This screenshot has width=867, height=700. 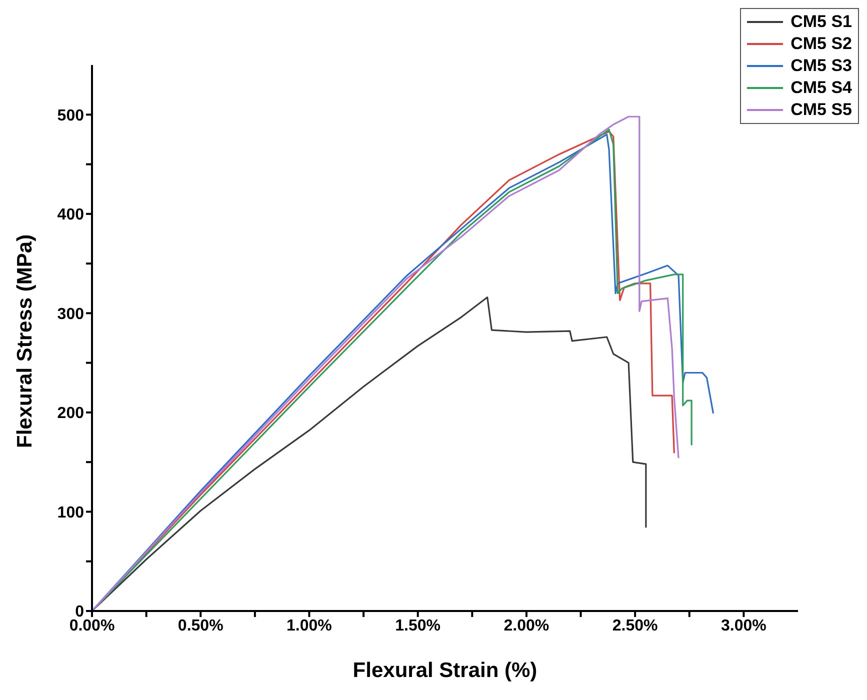 I want to click on y-tick-label: 300, so click(x=70, y=314).